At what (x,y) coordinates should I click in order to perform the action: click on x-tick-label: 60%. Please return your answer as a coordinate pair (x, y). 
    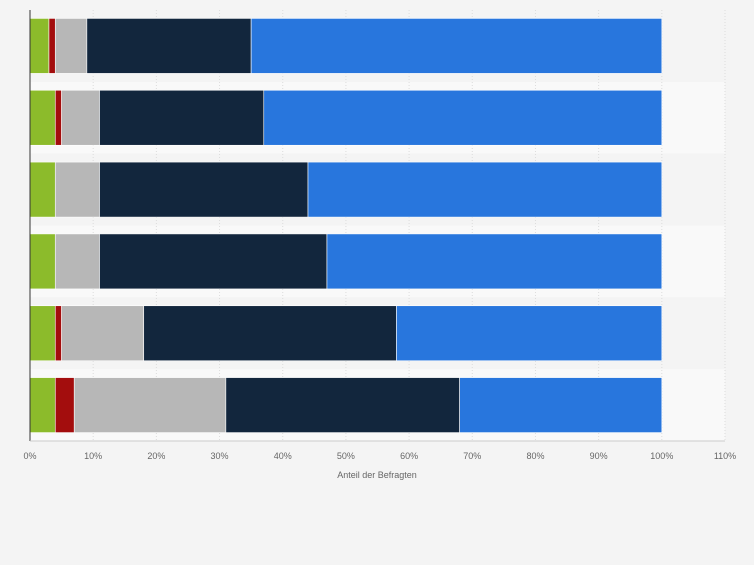
    Looking at the image, I should click on (409, 456).